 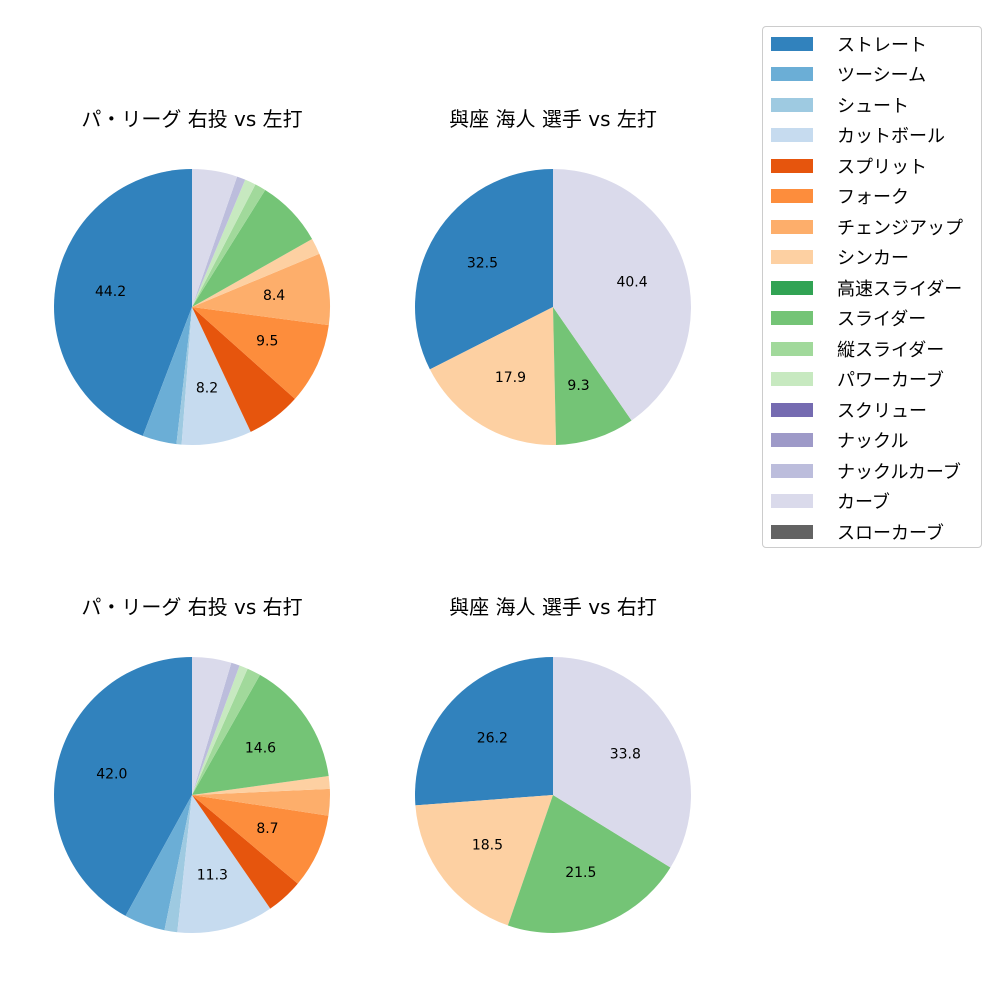 I want to click on legend-item: シンカー, so click(x=840, y=258).